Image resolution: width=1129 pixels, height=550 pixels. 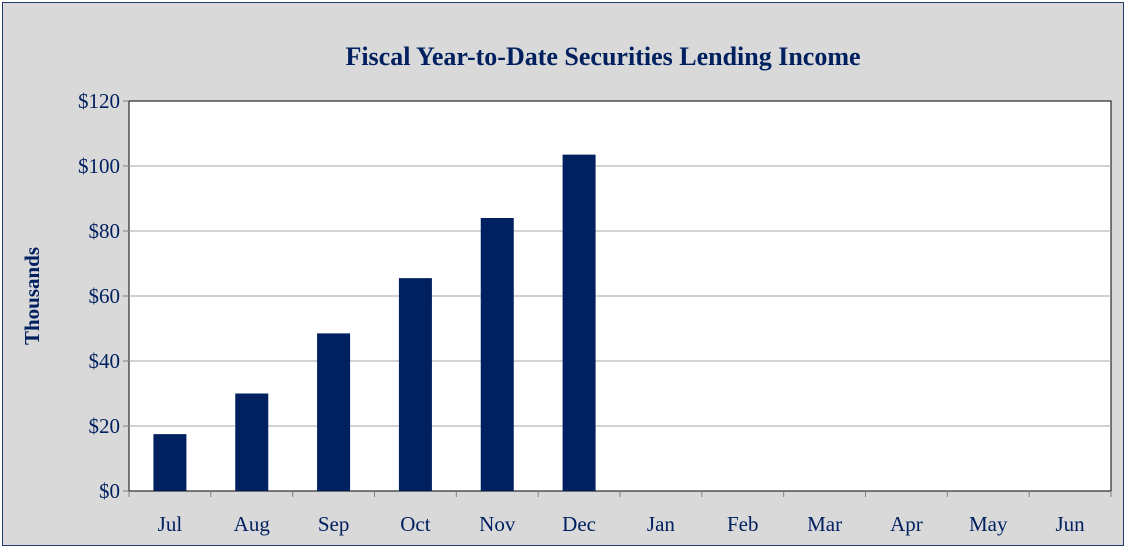 What do you see at coordinates (252, 442) in the screenshot?
I see `bar-aug` at bounding box center [252, 442].